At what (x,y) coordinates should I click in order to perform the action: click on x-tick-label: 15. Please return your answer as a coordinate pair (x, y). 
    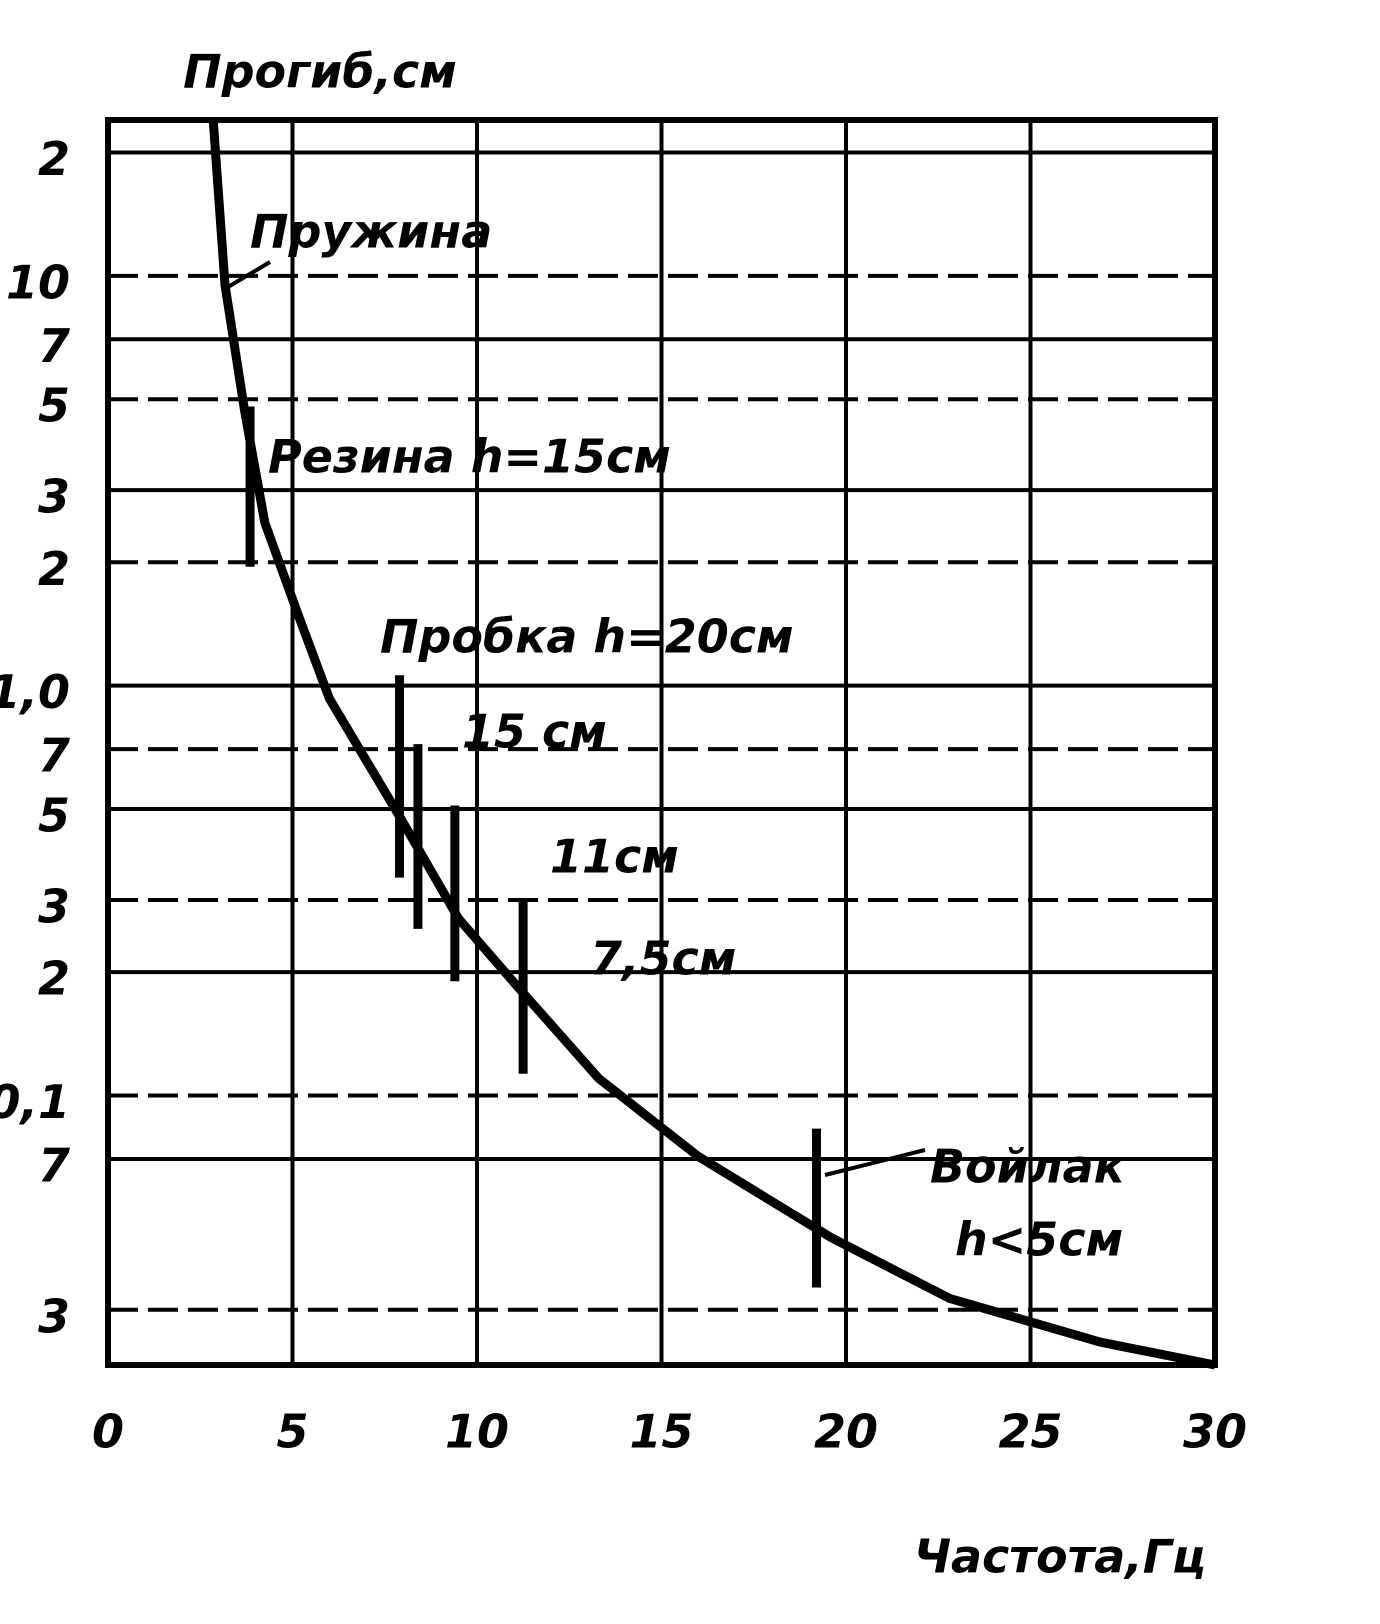
    Looking at the image, I should click on (661, 1432).